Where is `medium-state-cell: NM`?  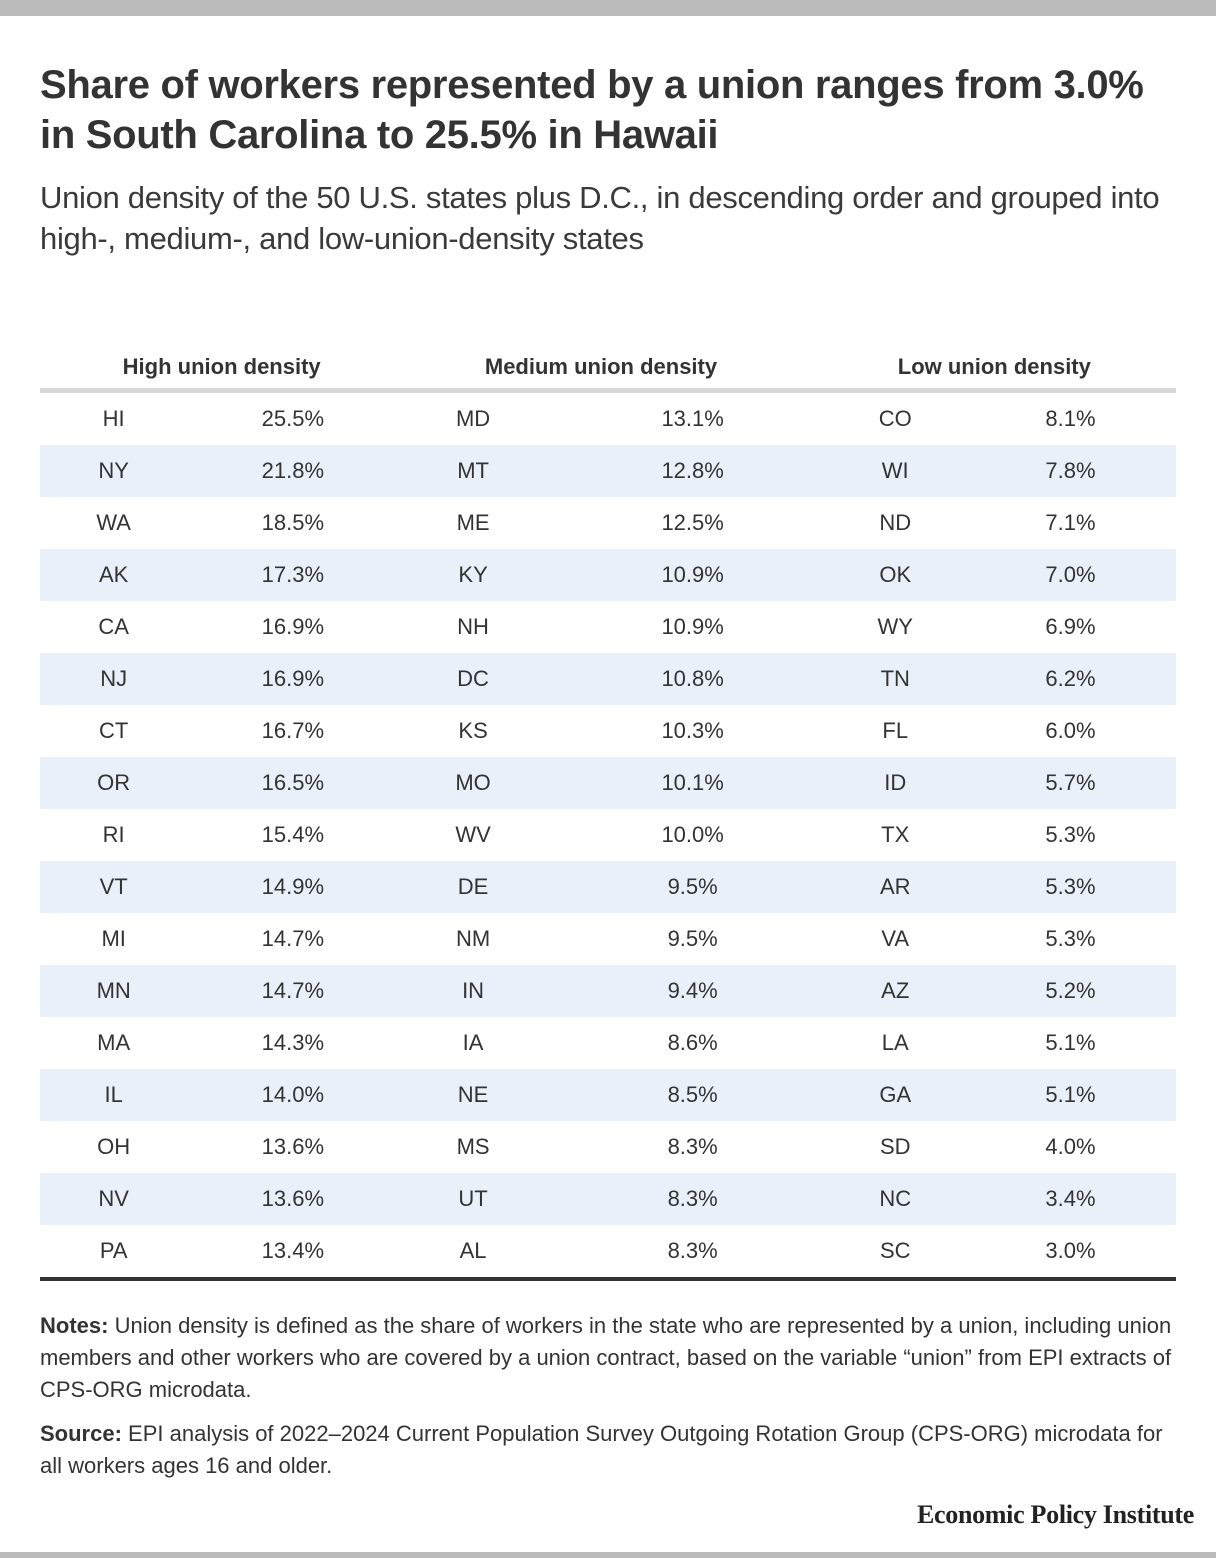
medium-state-cell: NM is located at coordinates (473, 938).